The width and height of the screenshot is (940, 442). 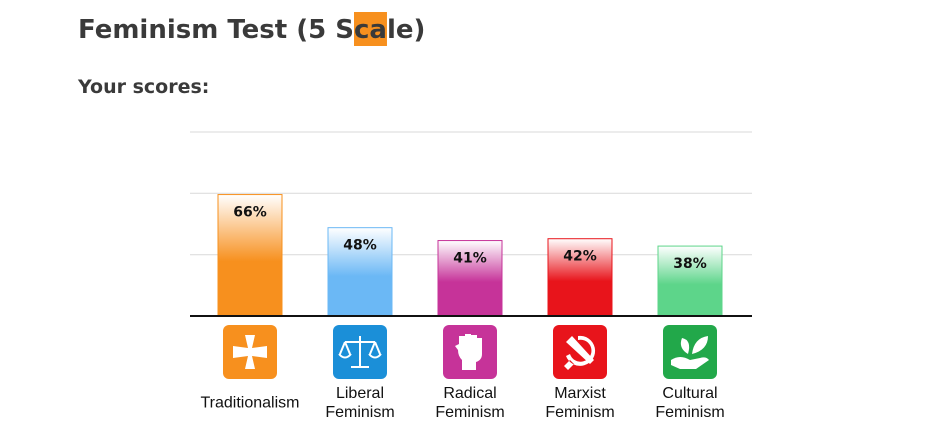 I want to click on value-label: 41%, so click(x=470, y=259).